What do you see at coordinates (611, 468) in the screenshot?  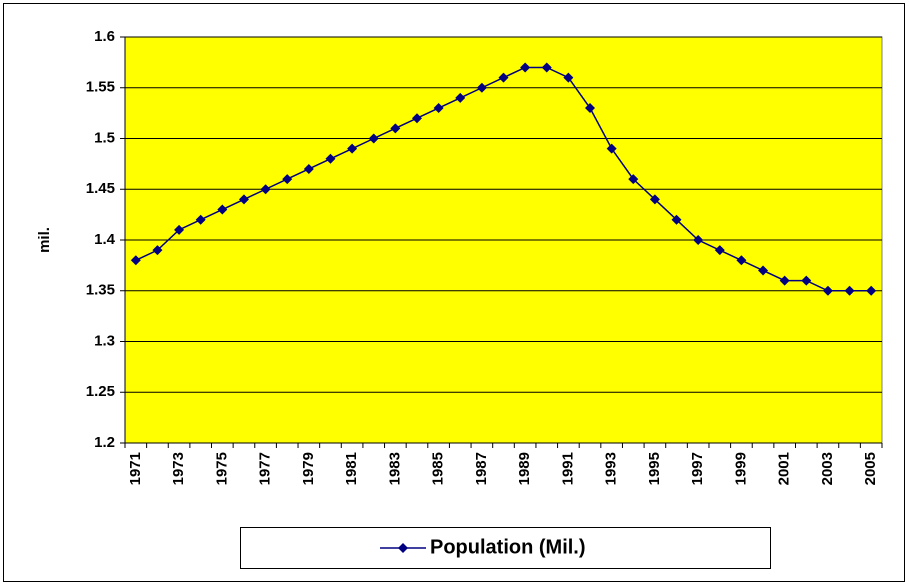 I see `x-tick-label: 1993` at bounding box center [611, 468].